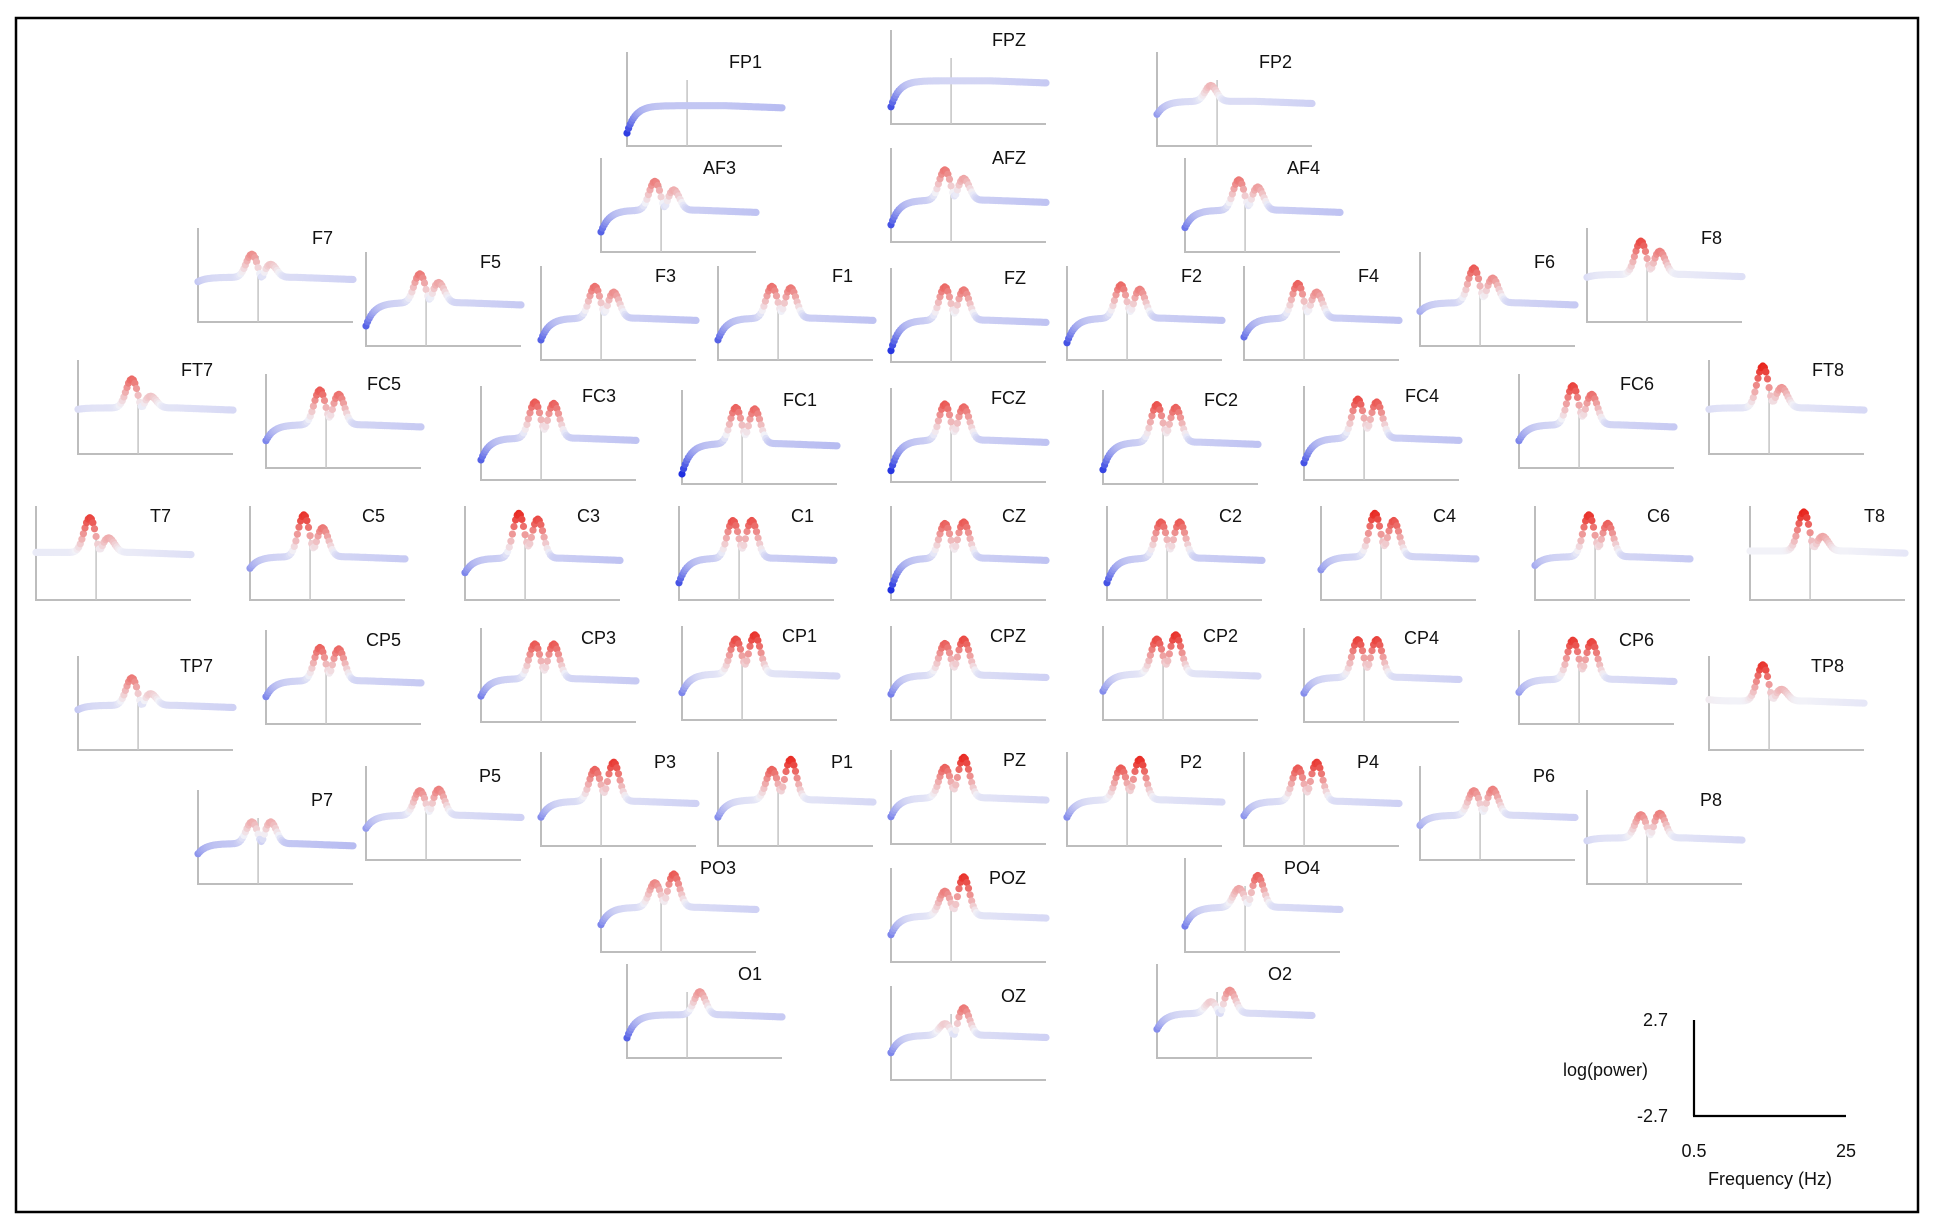 The height and width of the screenshot is (1228, 1934). I want to click on channel-panel-cp5: CP5, so click(343, 677).